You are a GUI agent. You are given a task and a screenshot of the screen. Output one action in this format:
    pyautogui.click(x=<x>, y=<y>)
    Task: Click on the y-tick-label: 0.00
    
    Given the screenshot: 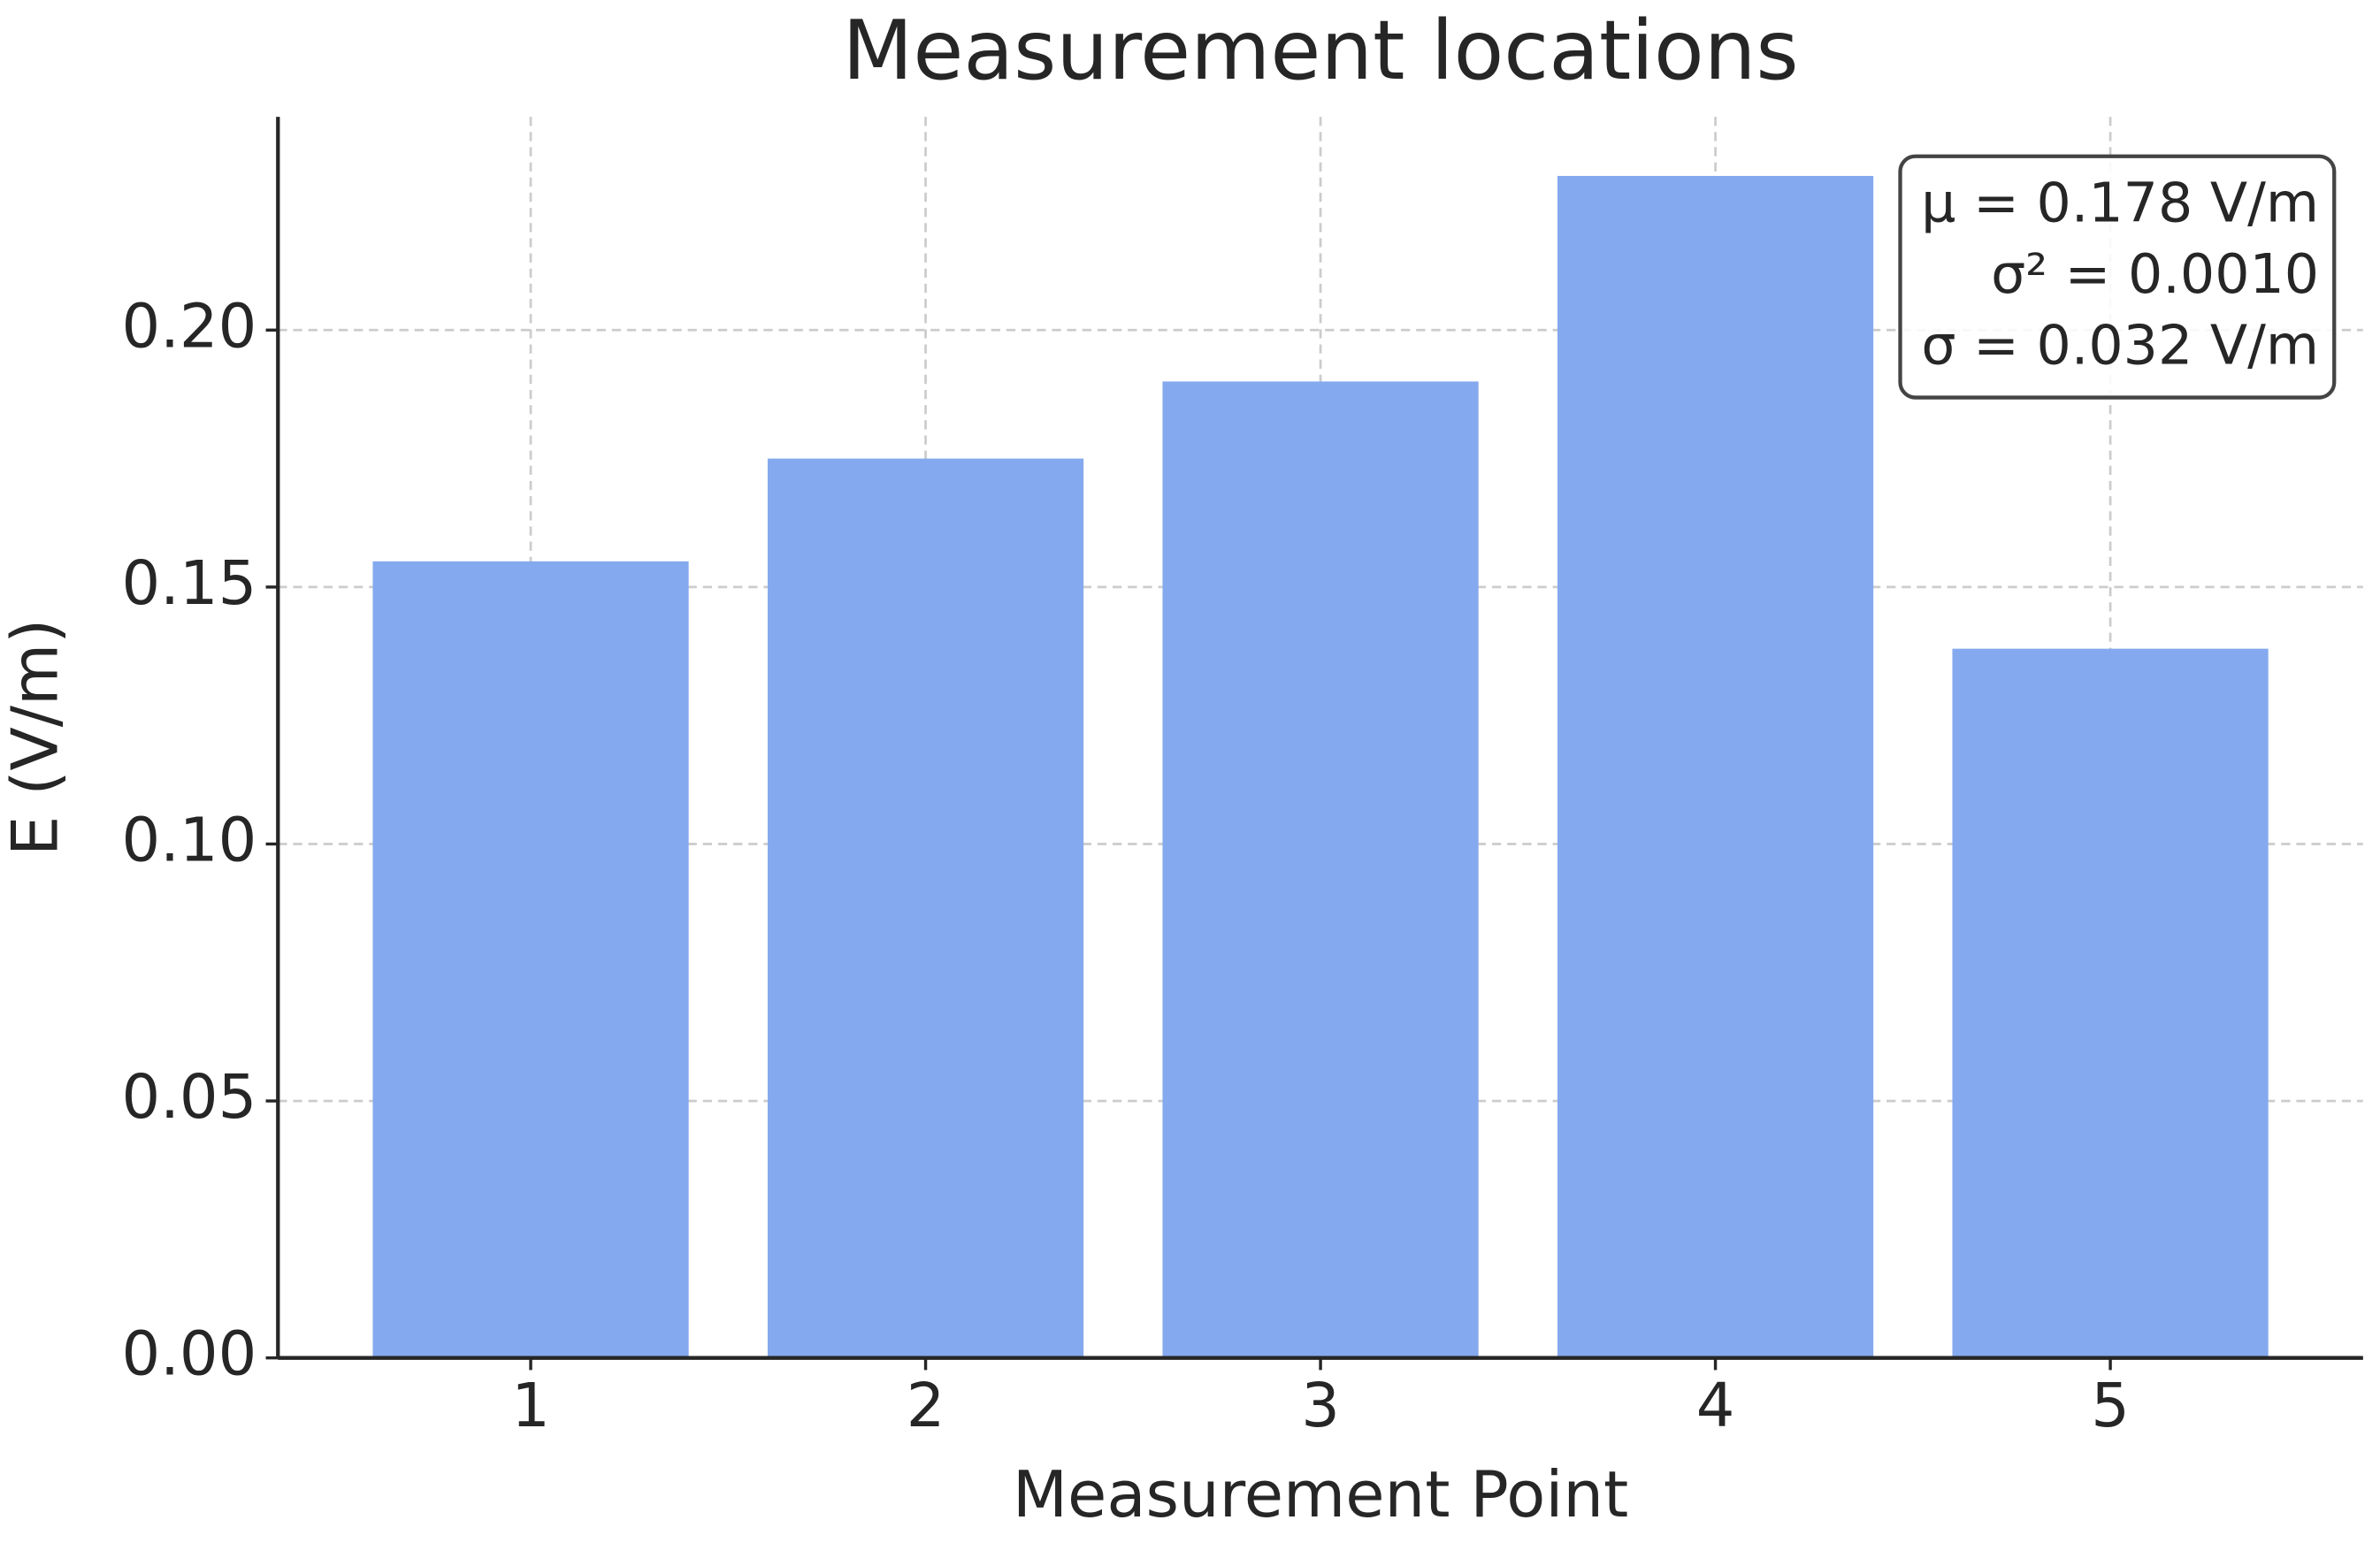 What is the action you would take?
    pyautogui.click(x=188, y=1354)
    